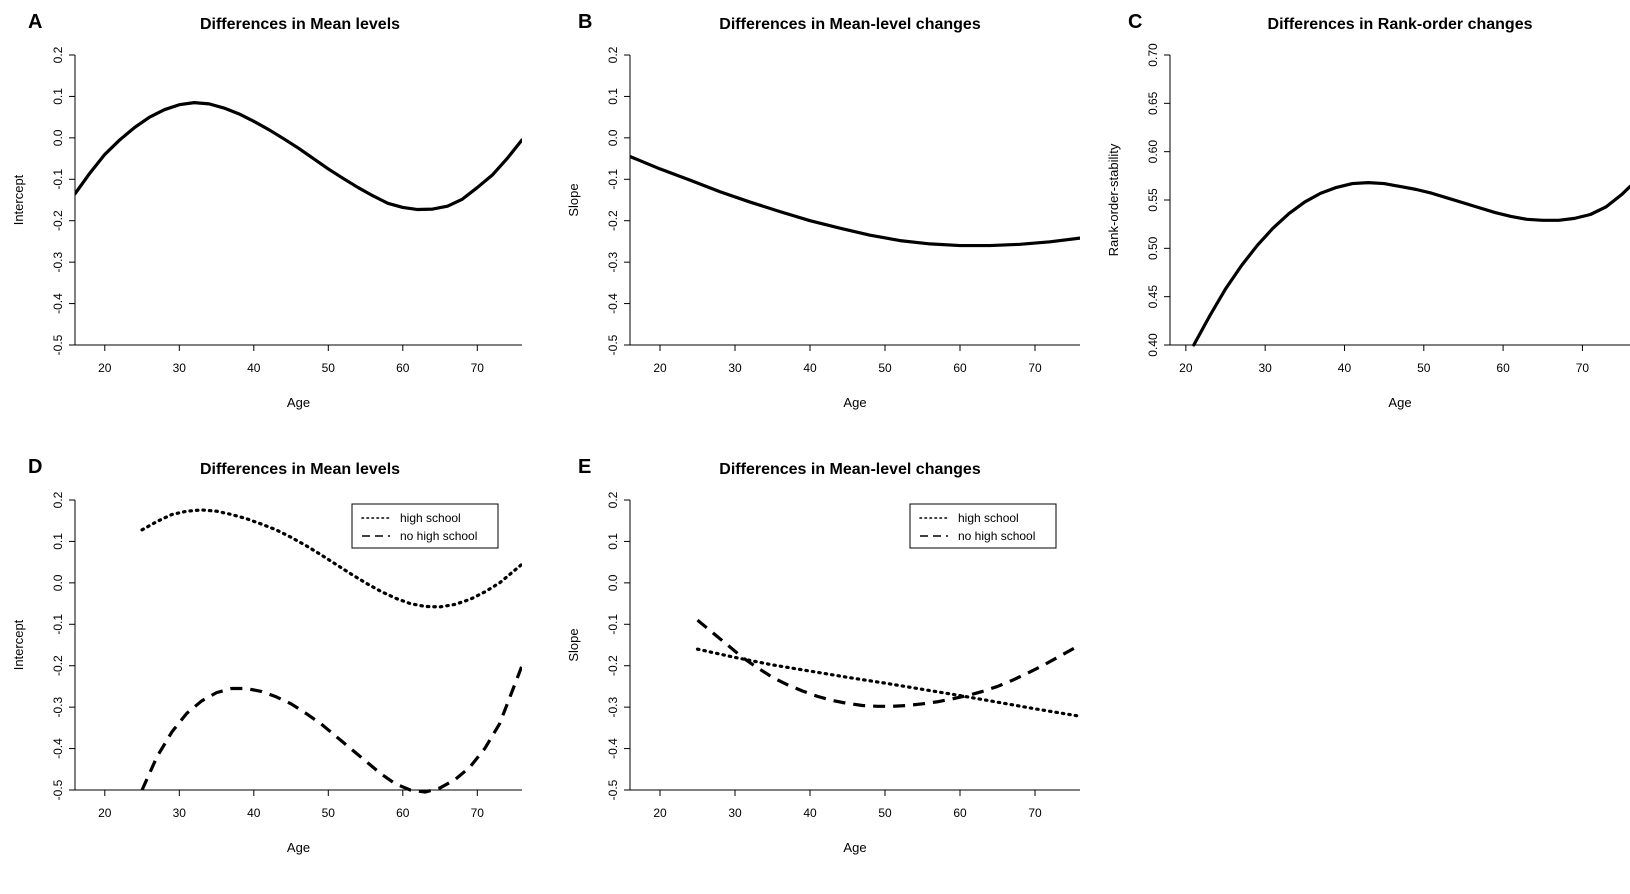  What do you see at coordinates (1113, 199) in the screenshot?
I see `y-axis-label: Rank-order-stability` at bounding box center [1113, 199].